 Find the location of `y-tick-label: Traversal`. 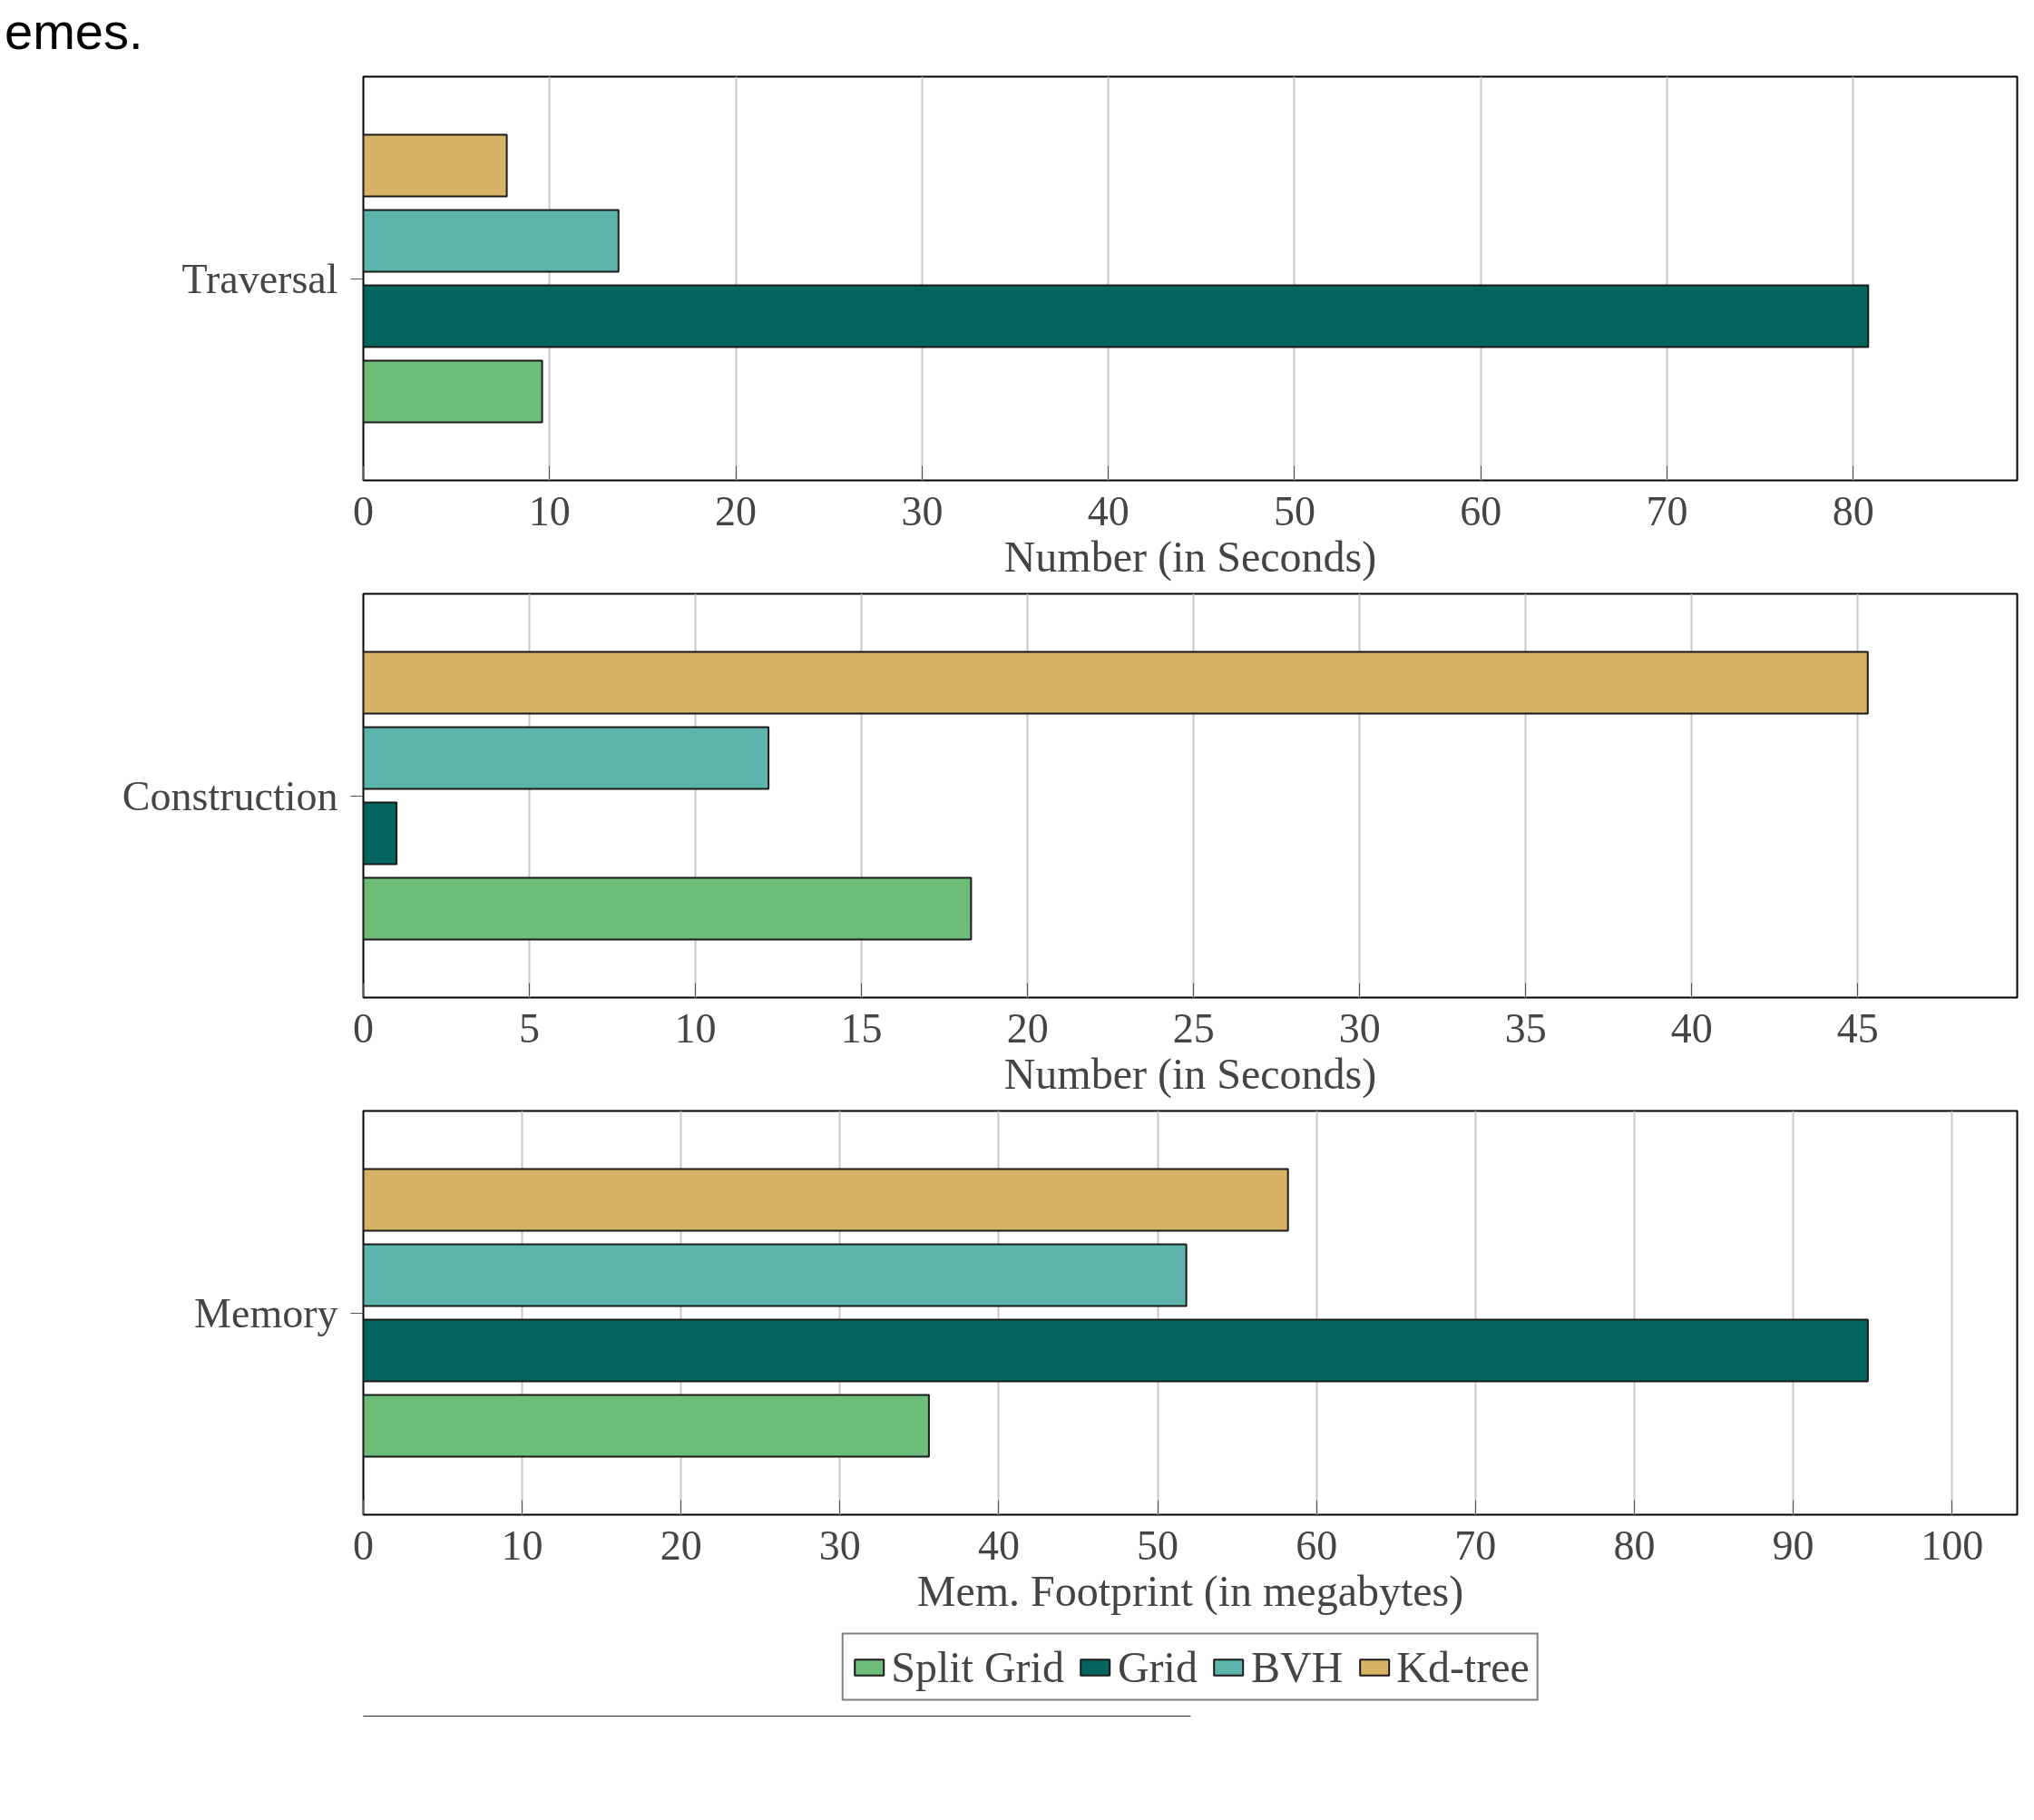

y-tick-label: Traversal is located at coordinates (259, 278).